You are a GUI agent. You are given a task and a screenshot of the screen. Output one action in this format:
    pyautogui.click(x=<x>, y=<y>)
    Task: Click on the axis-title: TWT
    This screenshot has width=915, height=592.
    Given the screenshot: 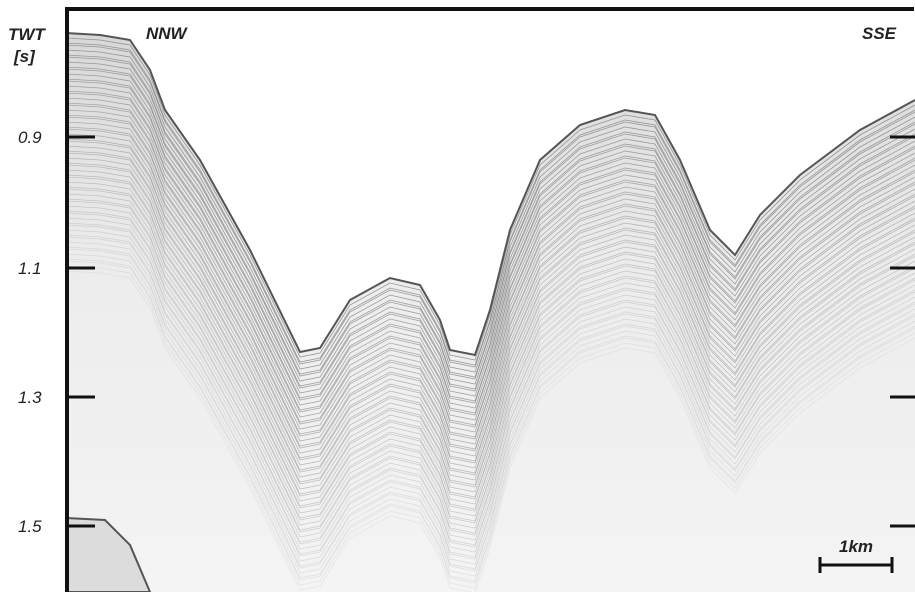 What is the action you would take?
    pyautogui.click(x=27, y=34)
    